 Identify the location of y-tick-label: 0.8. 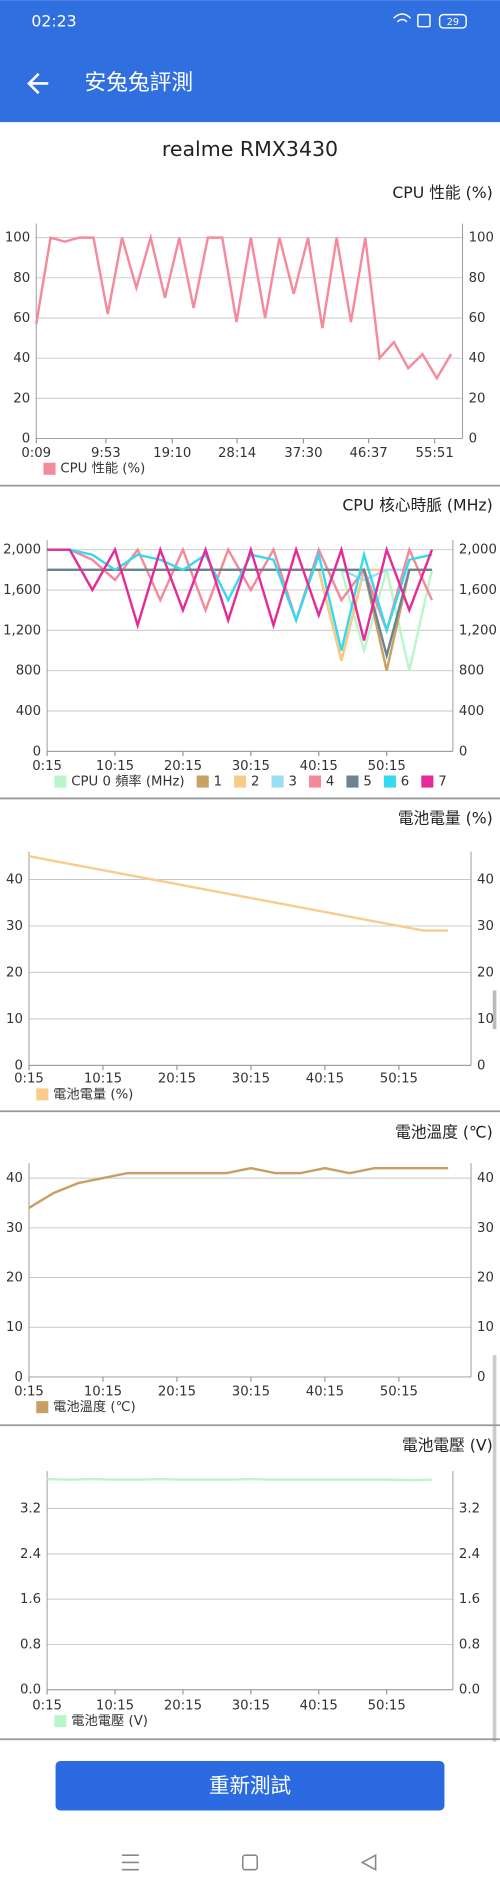
(30, 1644).